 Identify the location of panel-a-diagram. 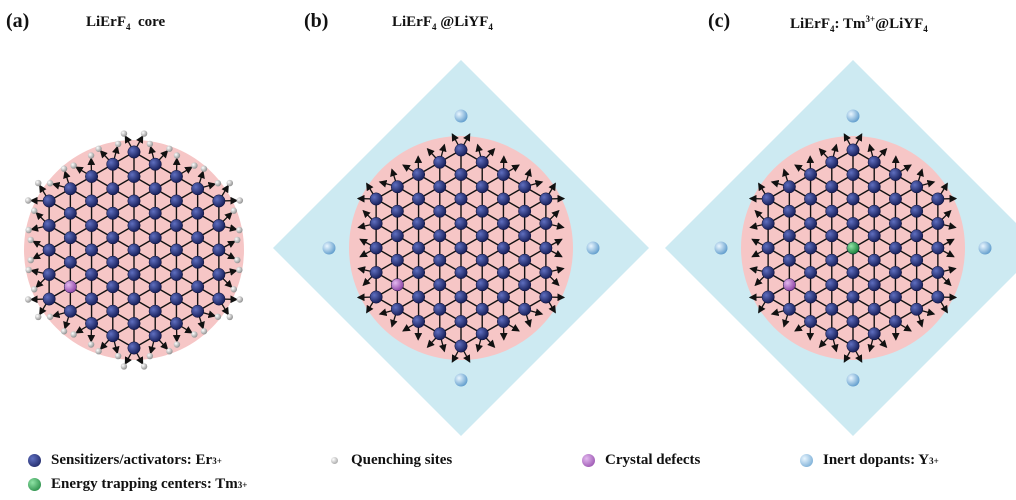
(134, 250).